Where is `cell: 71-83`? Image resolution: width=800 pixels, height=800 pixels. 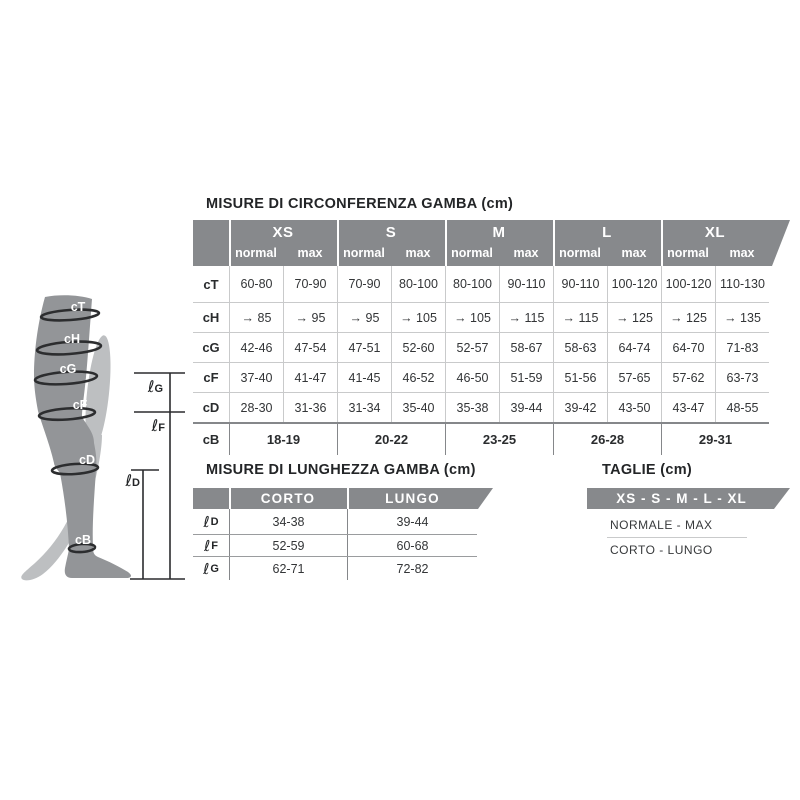
cell: 71-83 is located at coordinates (742, 347).